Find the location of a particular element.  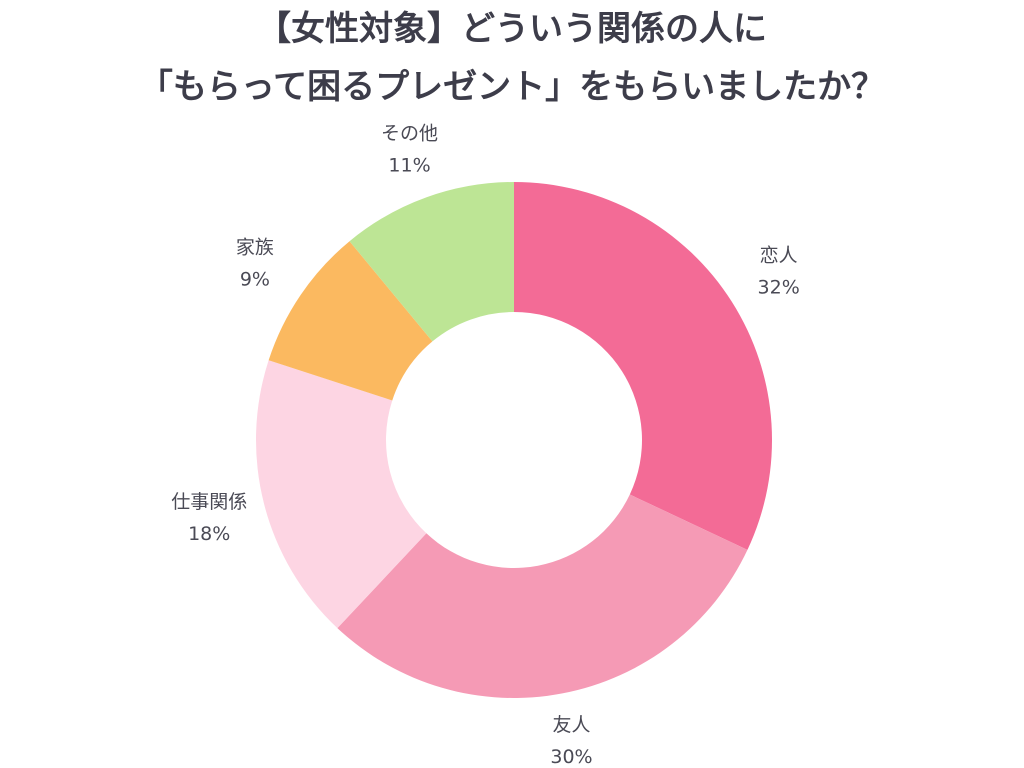

slice-value-label: 32% is located at coordinates (779, 288).